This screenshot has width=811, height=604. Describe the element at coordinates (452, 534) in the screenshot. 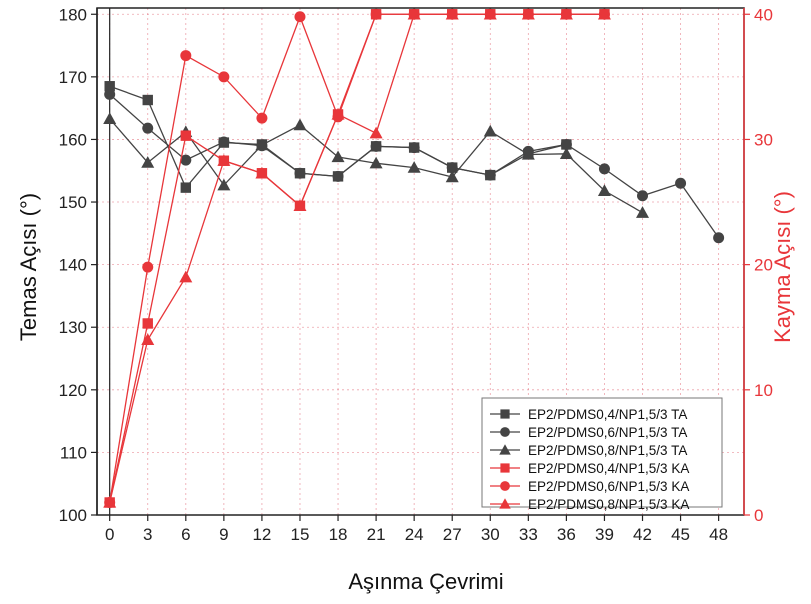

I see `x-tick-label: 27` at that location.